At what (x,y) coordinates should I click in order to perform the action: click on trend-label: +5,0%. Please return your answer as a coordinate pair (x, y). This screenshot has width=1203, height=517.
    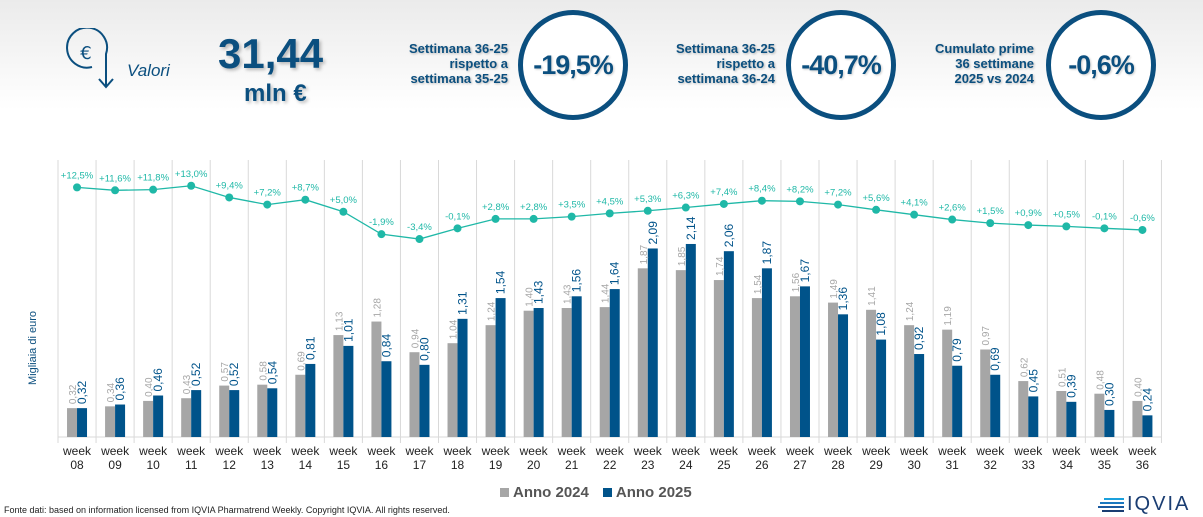
    Looking at the image, I should click on (344, 200).